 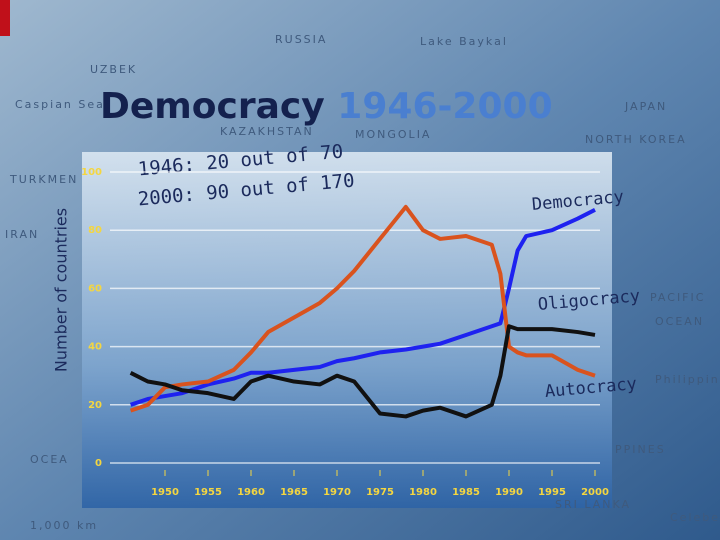 I want to click on map-label: TURKMEN, so click(x=43, y=179).